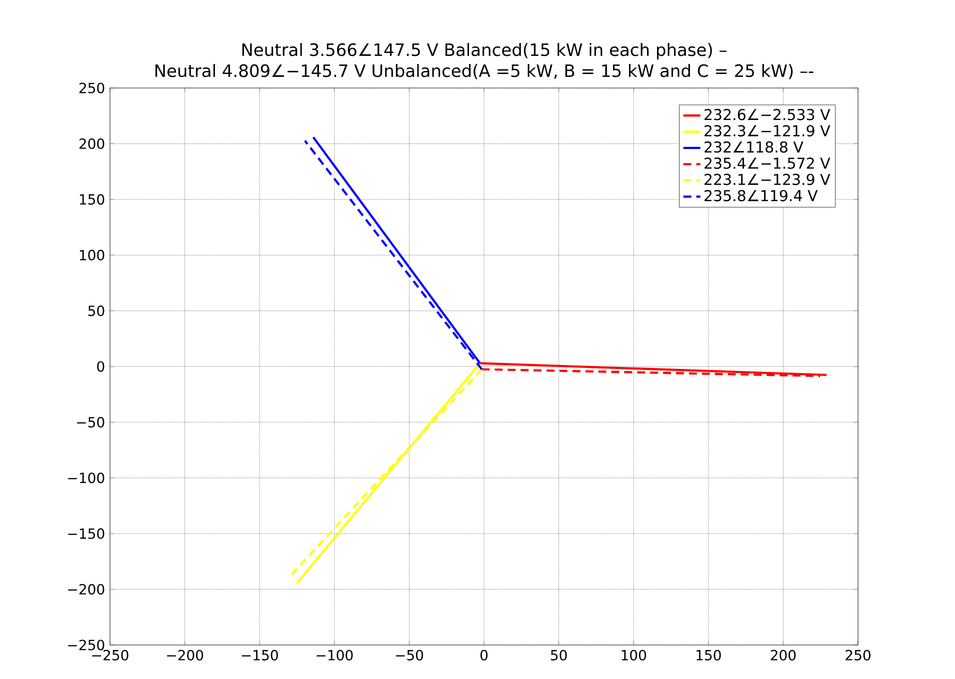 The width and height of the screenshot is (955, 679). What do you see at coordinates (767, 114) in the screenshot?
I see `legend-label: 232.6∠−2.533 V` at bounding box center [767, 114].